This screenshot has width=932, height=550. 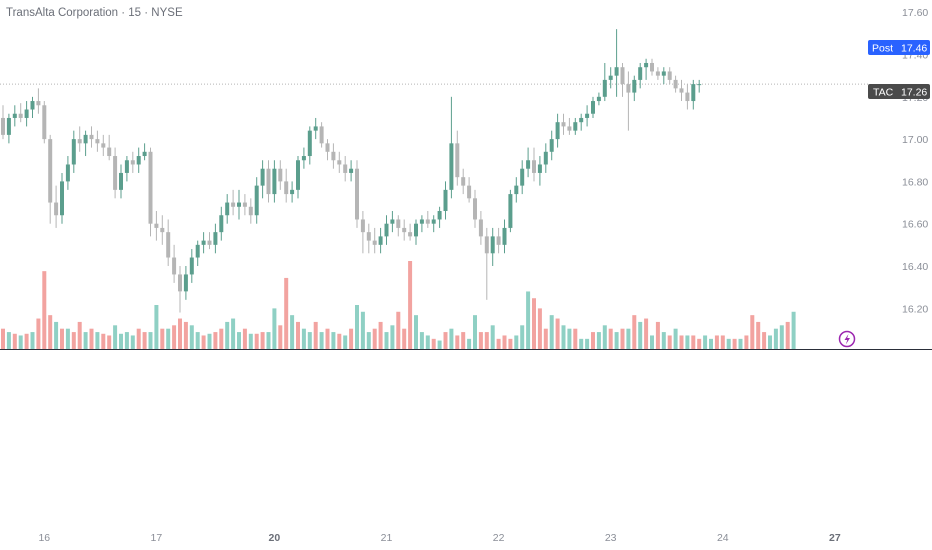 I want to click on post-badge-value: 17.46, so click(x=914, y=49).